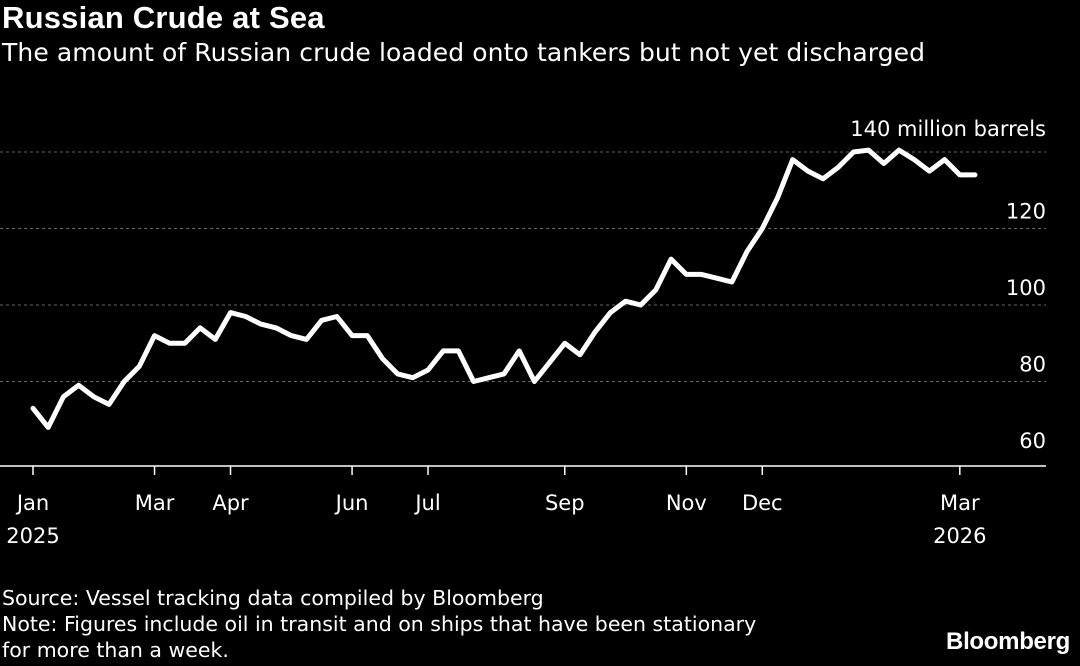  Describe the element at coordinates (1008, 641) in the screenshot. I see `bloomberg-logo: Bloomberg` at that location.